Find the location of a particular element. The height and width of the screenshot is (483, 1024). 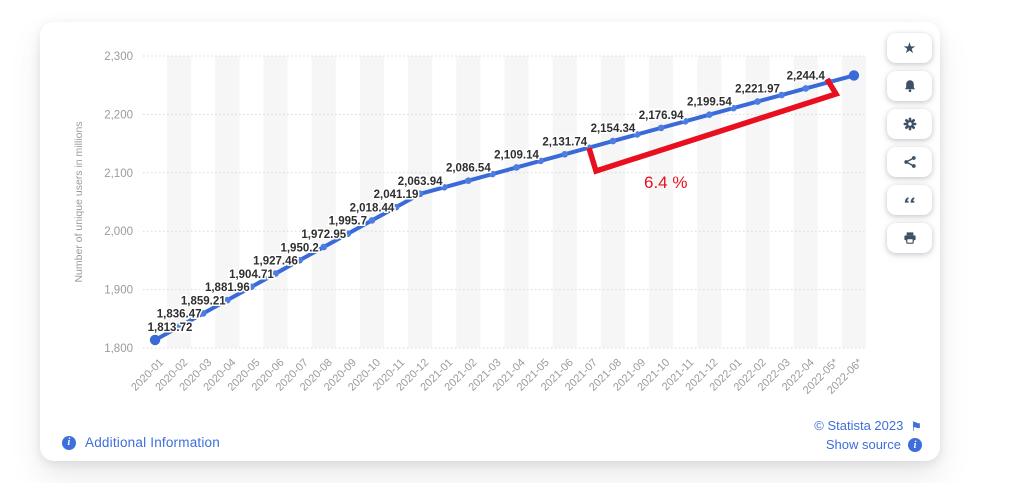

source-block: © Statista 2023 ⚑ Show source i is located at coordinates (868, 435).